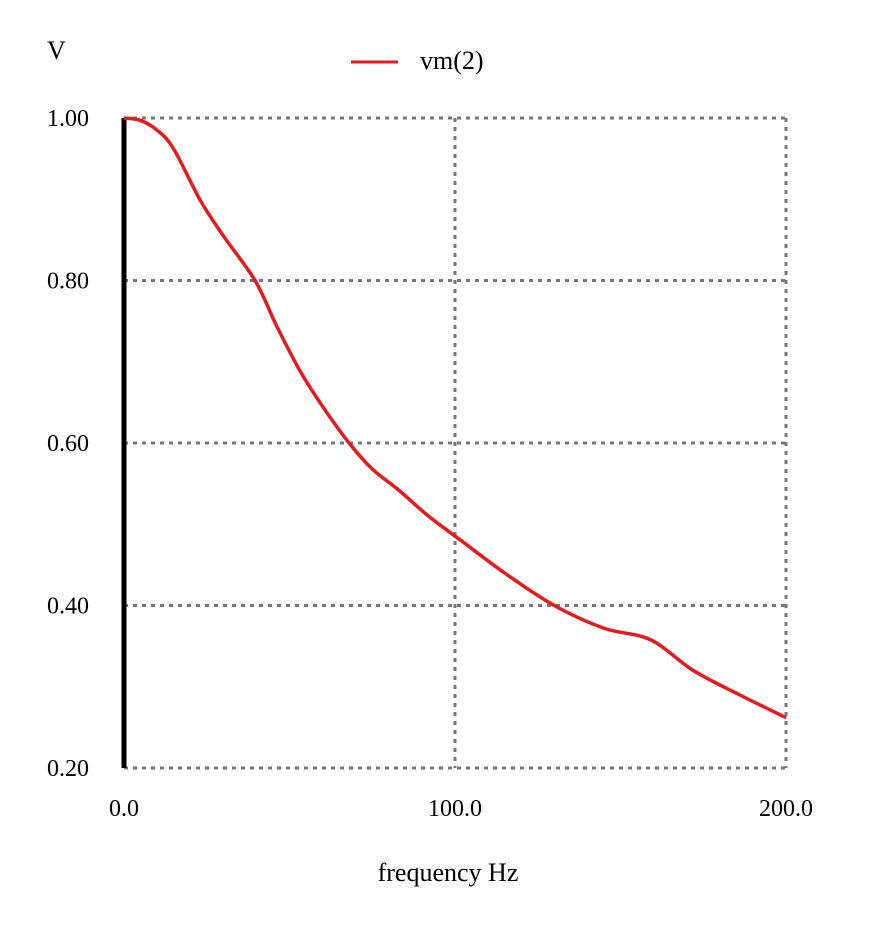 This screenshot has width=896, height=935. What do you see at coordinates (56, 50) in the screenshot?
I see `y-axis-label: V` at bounding box center [56, 50].